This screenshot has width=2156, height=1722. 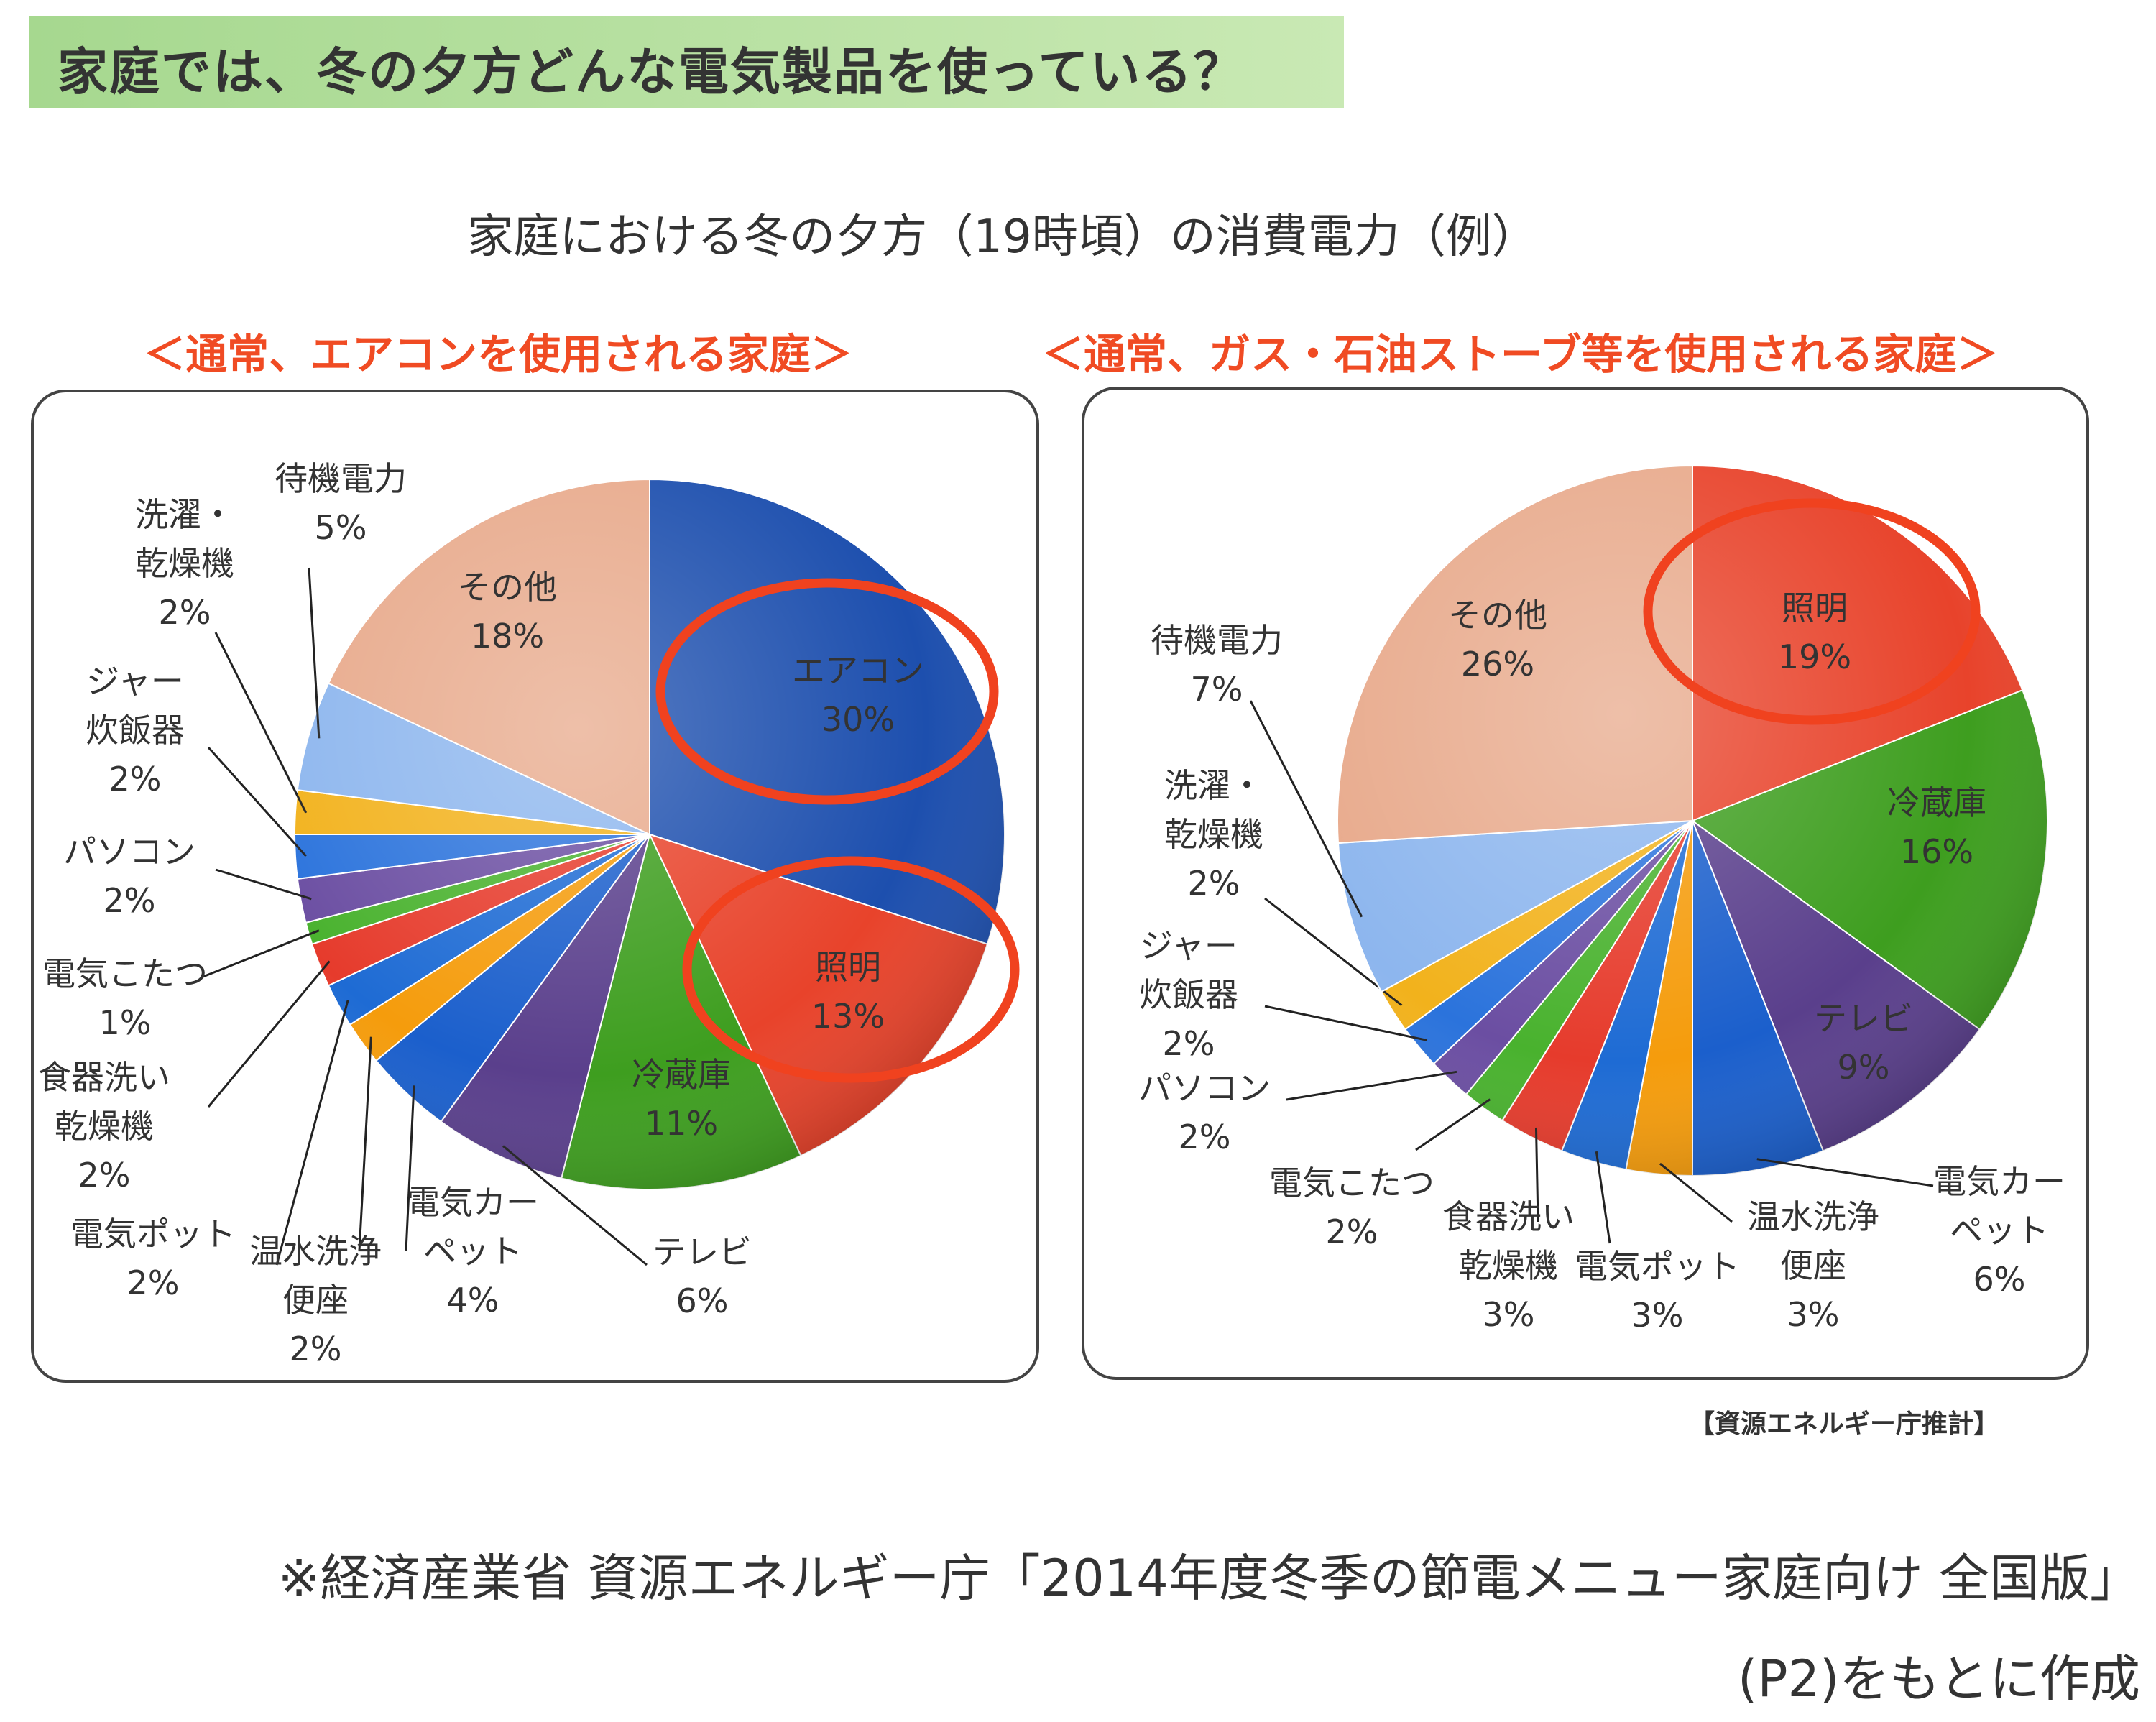 What do you see at coordinates (472, 1300) in the screenshot?
I see `slice-label-value: 4%` at bounding box center [472, 1300].